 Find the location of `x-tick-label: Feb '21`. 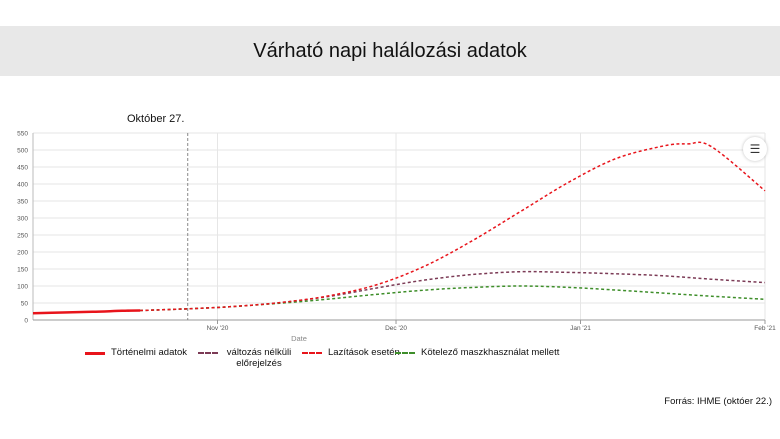

x-tick-label: Feb '21 is located at coordinates (765, 328).